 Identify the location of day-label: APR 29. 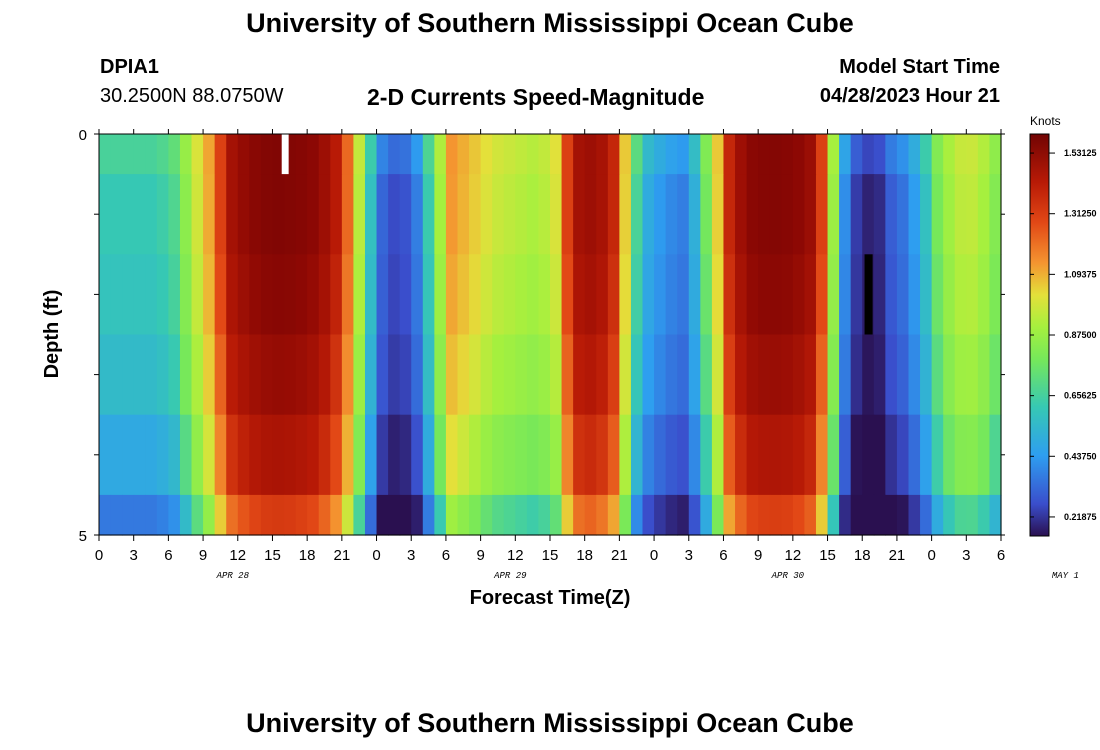
(510, 576).